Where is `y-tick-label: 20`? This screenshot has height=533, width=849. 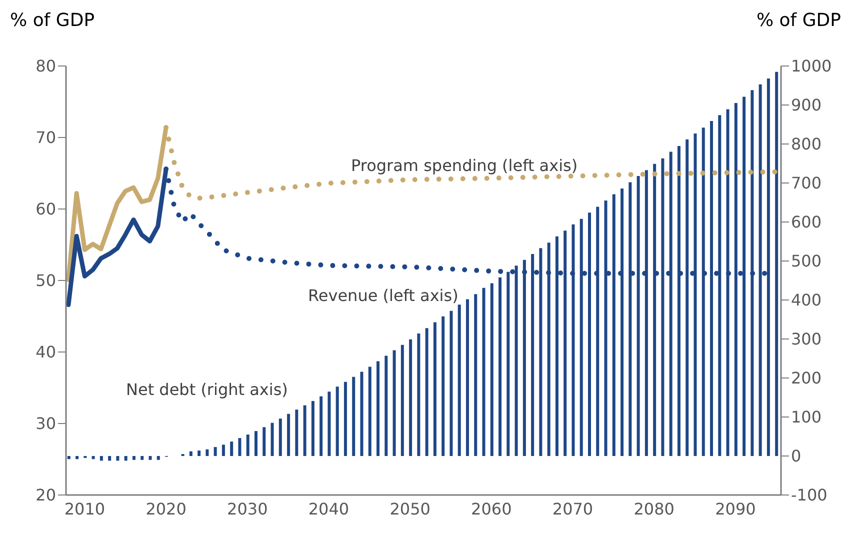 y-tick-label: 20 is located at coordinates (46, 495).